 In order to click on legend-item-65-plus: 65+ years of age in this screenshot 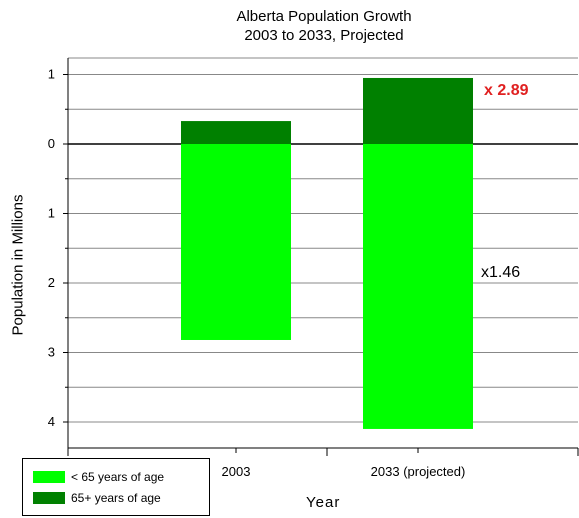, I will do `click(97, 498)`.